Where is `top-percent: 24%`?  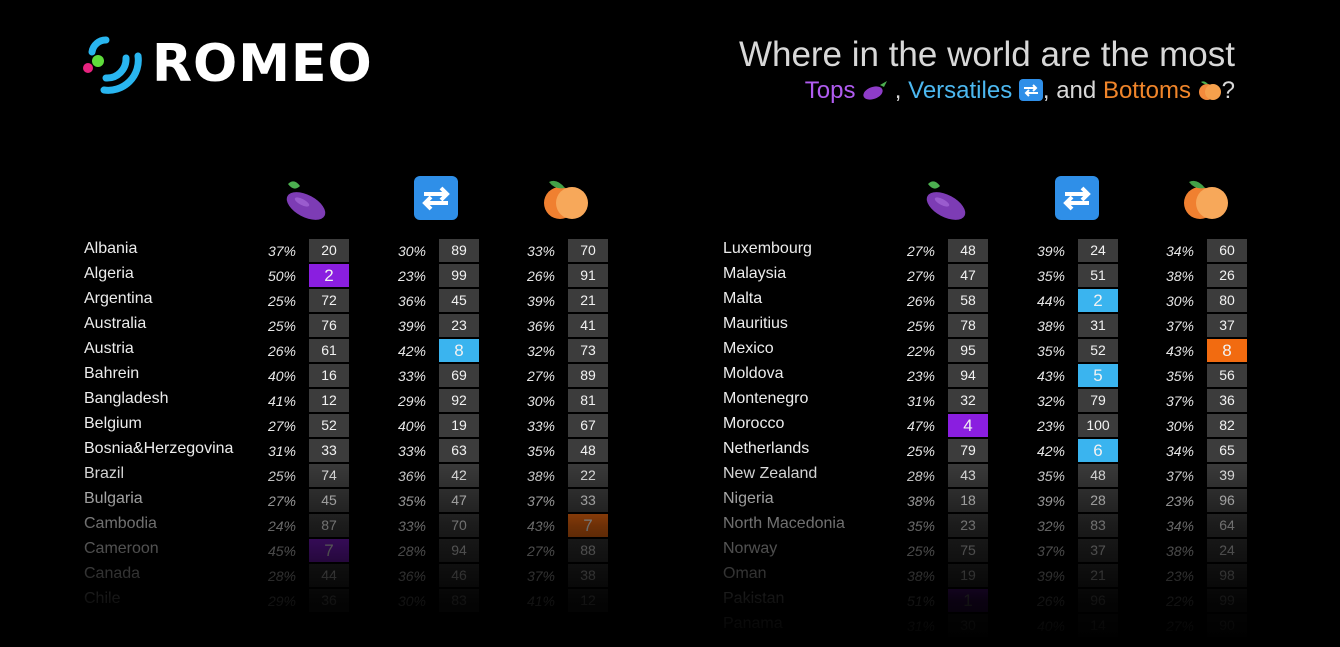
top-percent: 24% is located at coordinates (281, 526).